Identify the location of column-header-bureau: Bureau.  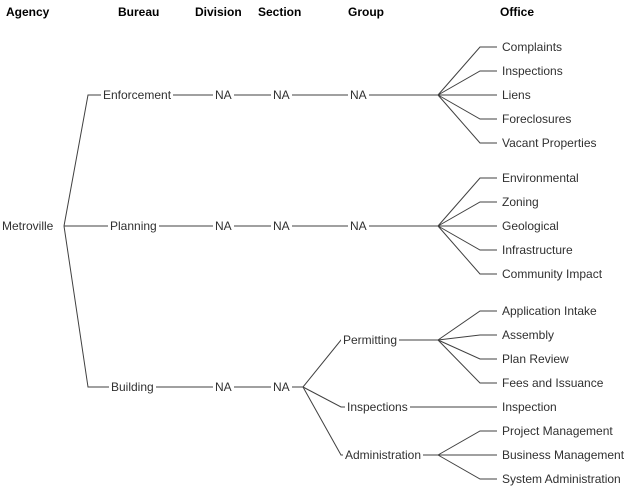
(139, 12).